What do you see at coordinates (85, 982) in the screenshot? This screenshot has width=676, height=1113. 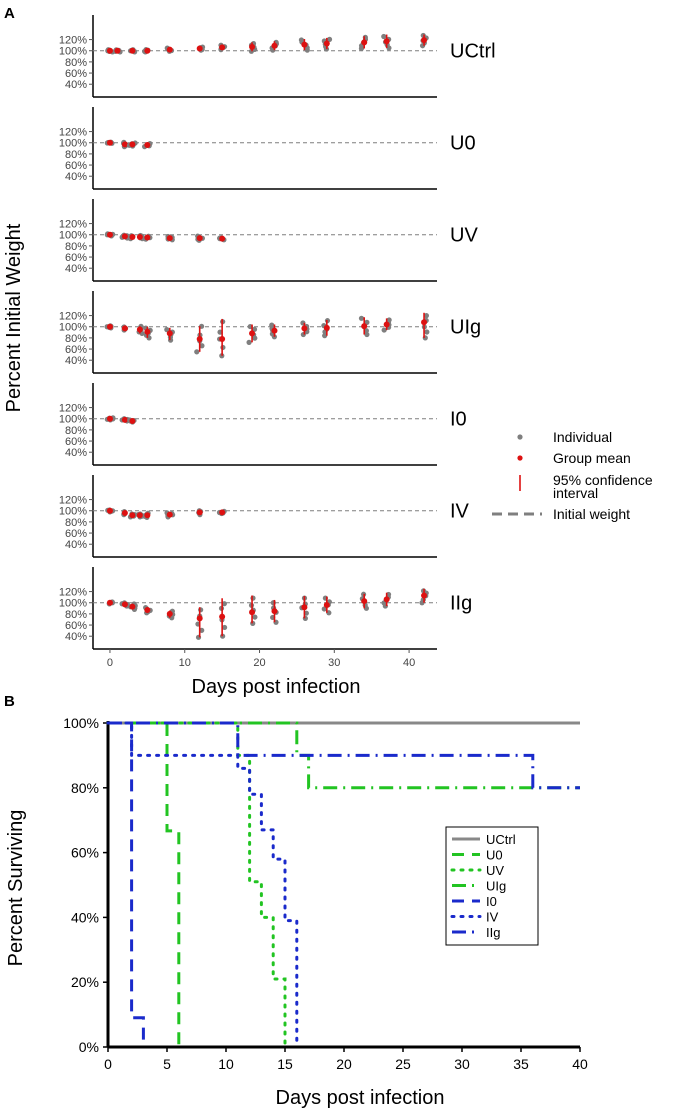 I see `y-tick-label: 20%` at bounding box center [85, 982].